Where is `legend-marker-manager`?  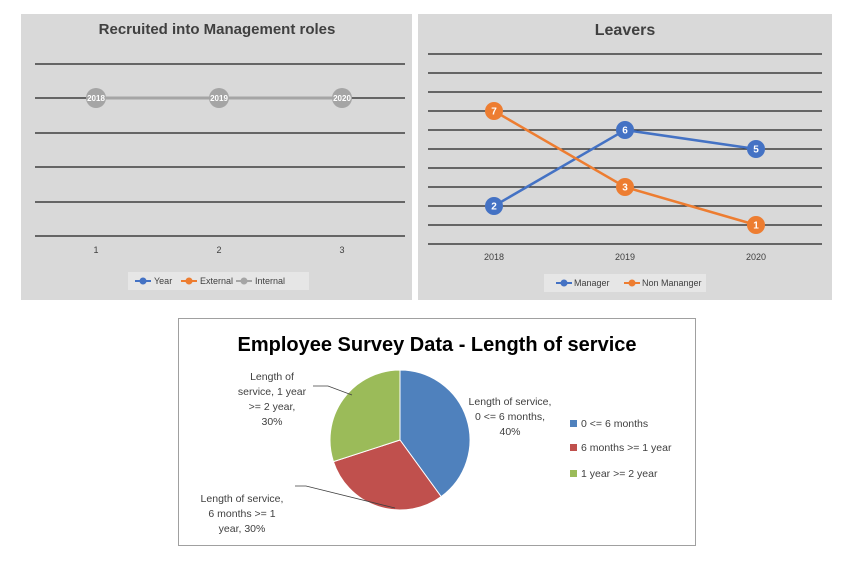 legend-marker-manager is located at coordinates (564, 283).